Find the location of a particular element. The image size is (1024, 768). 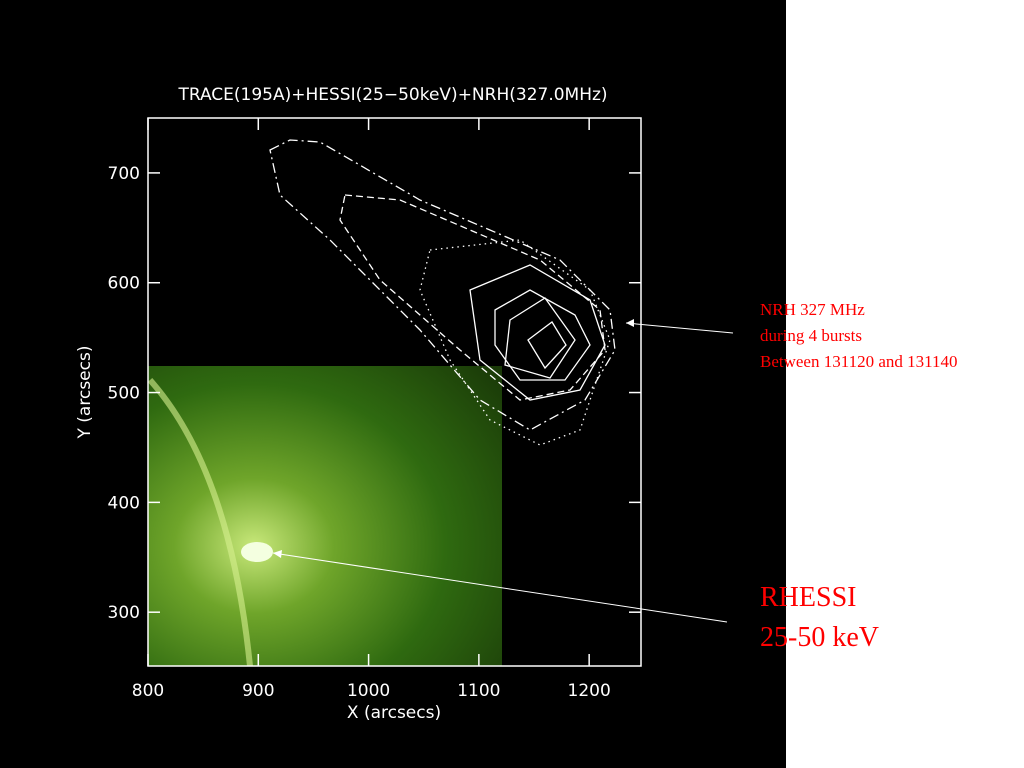

annotation: Between 131120 and 131140 is located at coordinates (859, 361).